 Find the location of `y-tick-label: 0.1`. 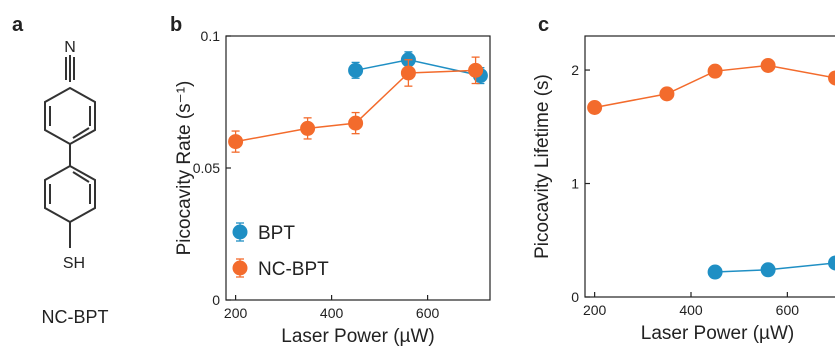

y-tick-label: 0.1 is located at coordinates (211, 36).